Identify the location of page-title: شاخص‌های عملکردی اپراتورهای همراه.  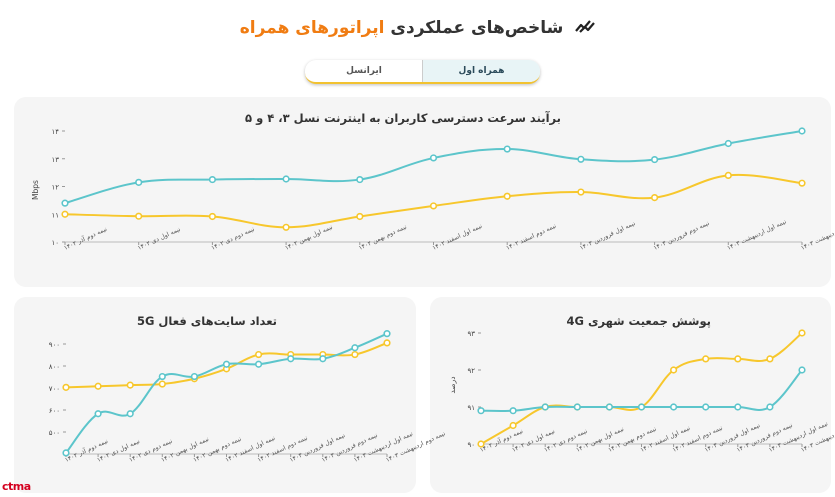
(417, 28).